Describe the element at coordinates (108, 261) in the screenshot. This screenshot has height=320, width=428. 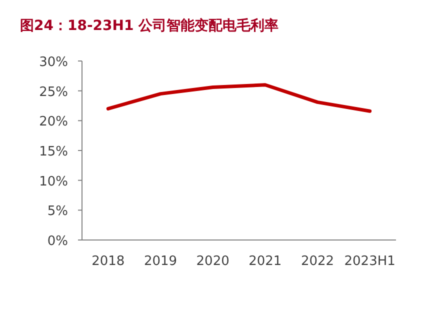
I see `x-tick-label: 2018` at that location.